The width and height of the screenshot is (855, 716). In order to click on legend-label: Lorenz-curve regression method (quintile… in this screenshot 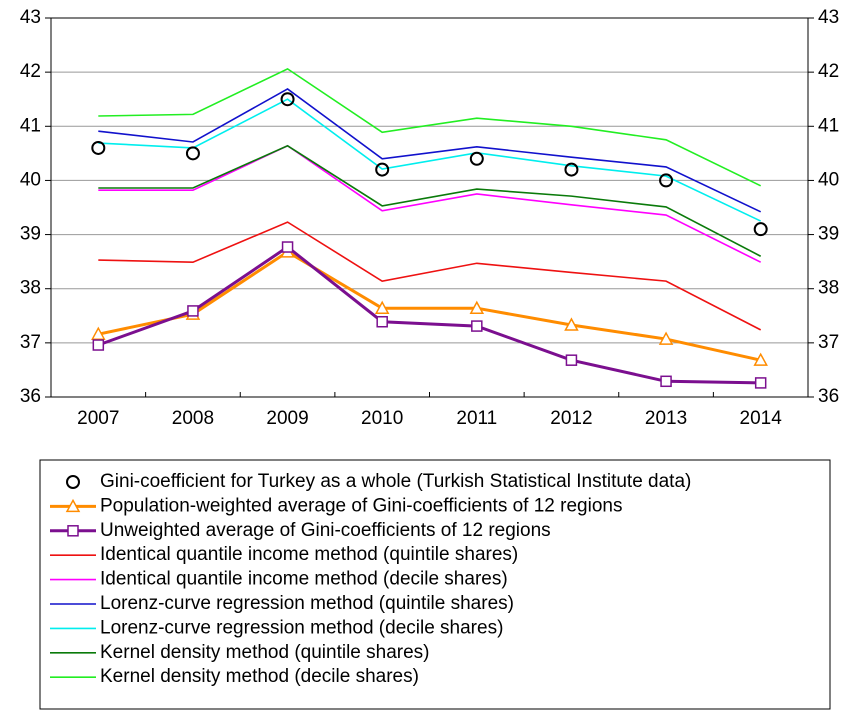, I will do `click(307, 603)`.